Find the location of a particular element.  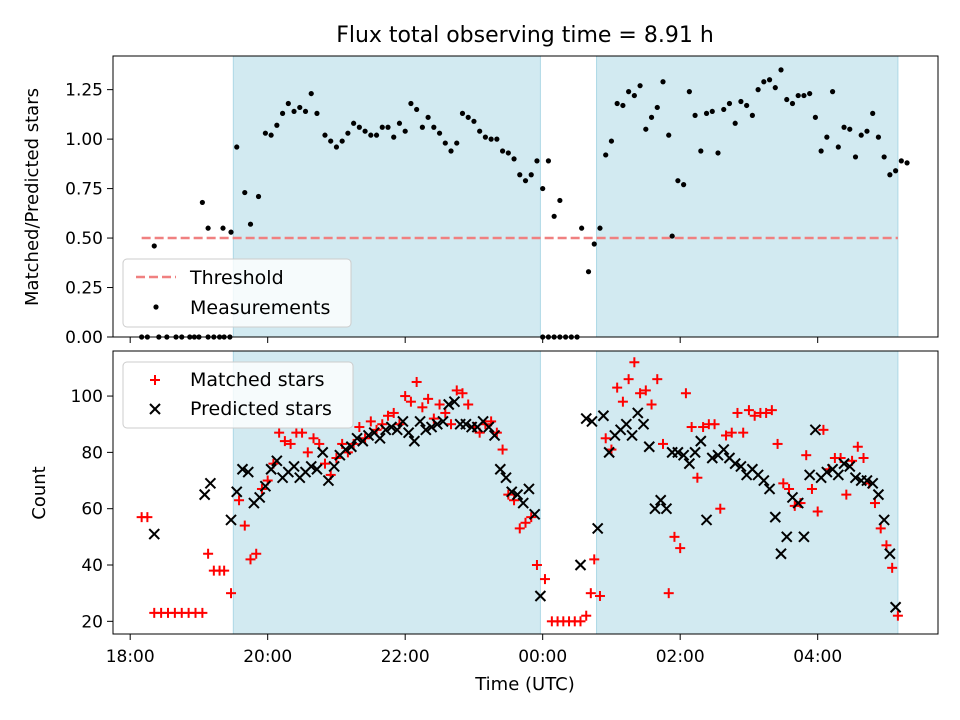

bottom-xtick-label: 22:00 is located at coordinates (405, 657).